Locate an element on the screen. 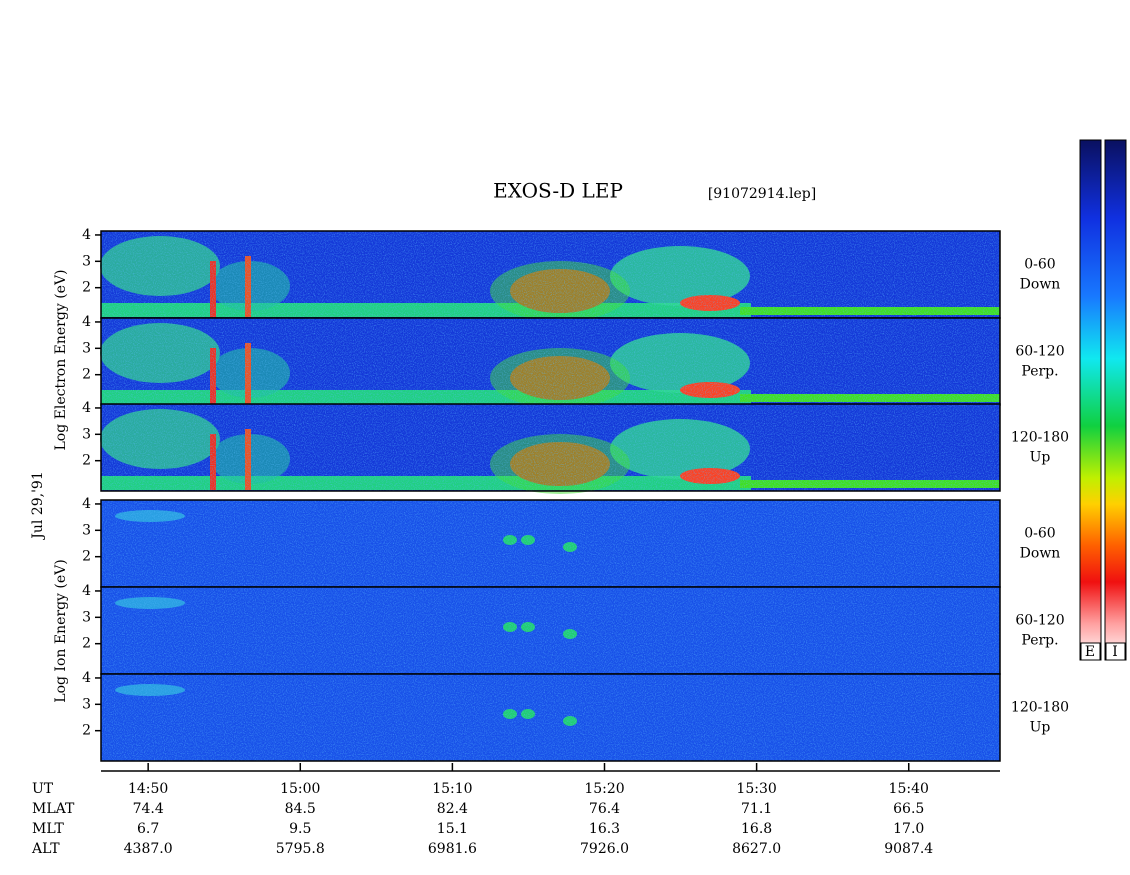 This screenshot has height=875, width=1130. ephemeris-value: 16.3 is located at coordinates (604, 829).